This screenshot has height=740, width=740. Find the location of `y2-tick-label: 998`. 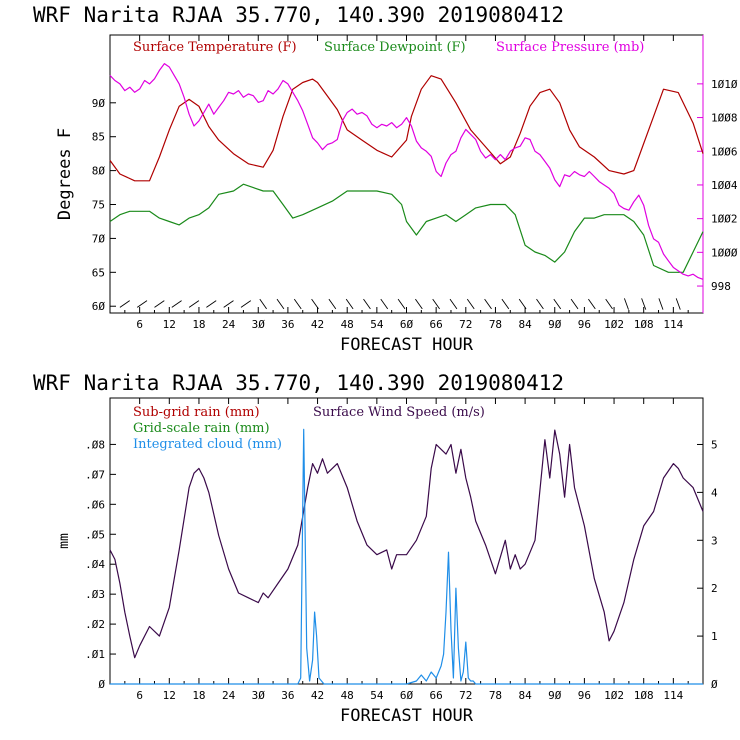

y2-tick-label: 998 is located at coordinates (721, 286).